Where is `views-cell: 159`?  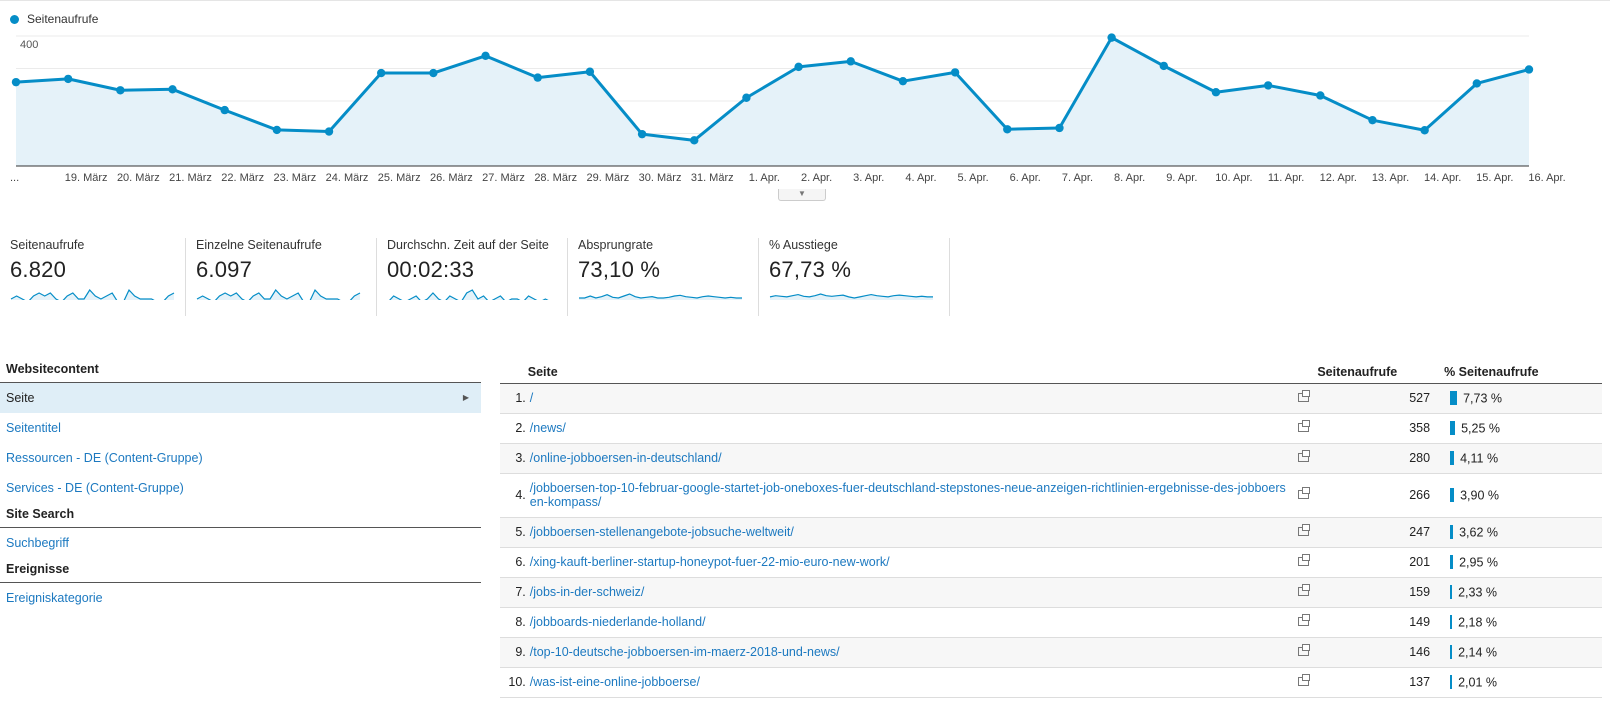 views-cell: 159 is located at coordinates (1381, 592).